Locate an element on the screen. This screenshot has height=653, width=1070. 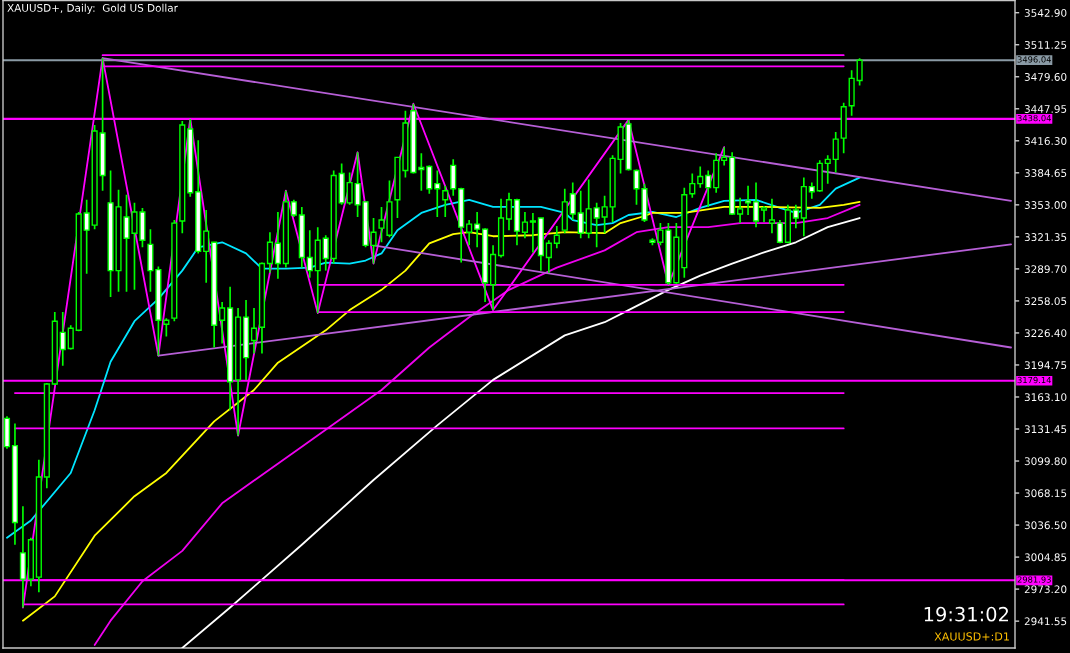
y-tick-label: 3542.90 is located at coordinates (1045, 12).